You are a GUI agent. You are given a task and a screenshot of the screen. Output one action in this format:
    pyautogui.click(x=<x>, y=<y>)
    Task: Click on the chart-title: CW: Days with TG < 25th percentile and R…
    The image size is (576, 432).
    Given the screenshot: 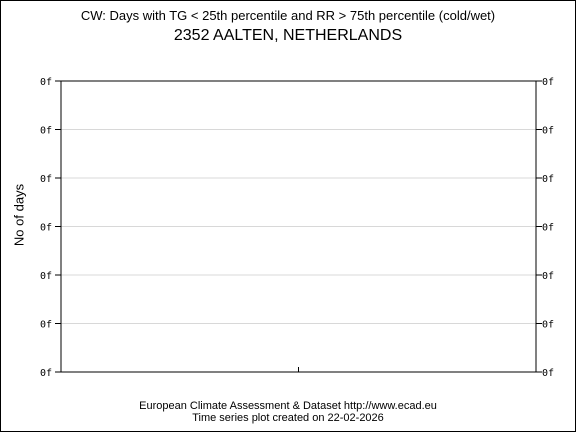 What is the action you would take?
    pyautogui.click(x=288, y=15)
    